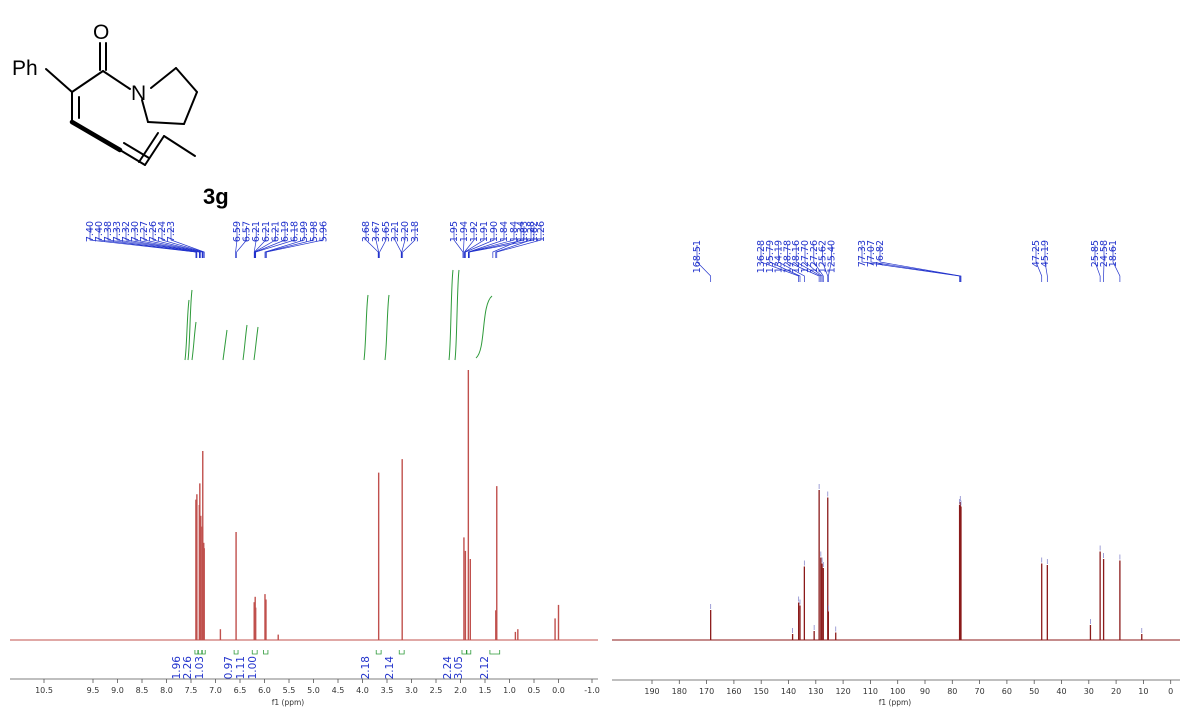 This screenshot has width=1200, height=728. What do you see at coordinates (952, 691) in the screenshot?
I see `c-x-tick-label: 80` at bounding box center [952, 691].